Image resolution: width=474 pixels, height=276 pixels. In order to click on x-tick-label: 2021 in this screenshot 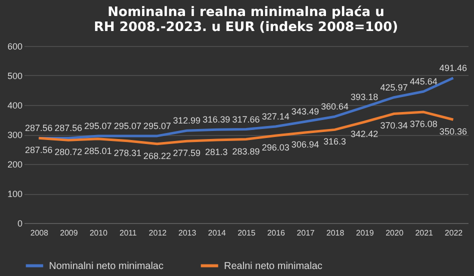, I will do `click(424, 233)`.